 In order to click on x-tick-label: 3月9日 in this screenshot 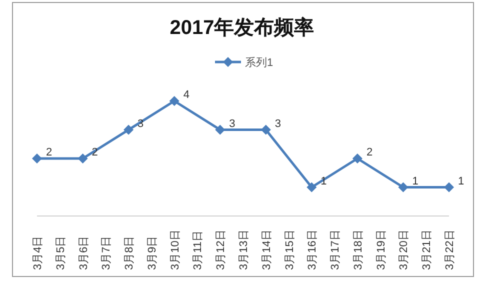, I will do `click(152, 253)`.